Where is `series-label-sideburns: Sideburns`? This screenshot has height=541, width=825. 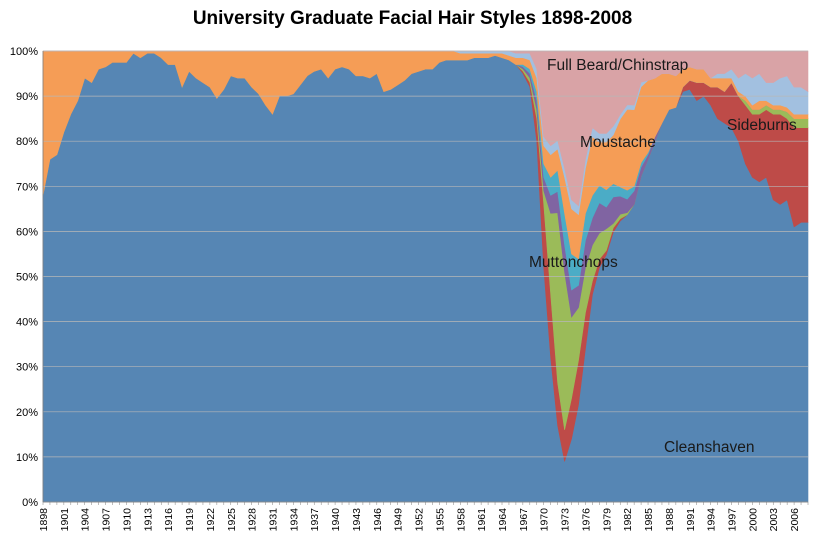 series-label-sideburns: Sideburns is located at coordinates (762, 125).